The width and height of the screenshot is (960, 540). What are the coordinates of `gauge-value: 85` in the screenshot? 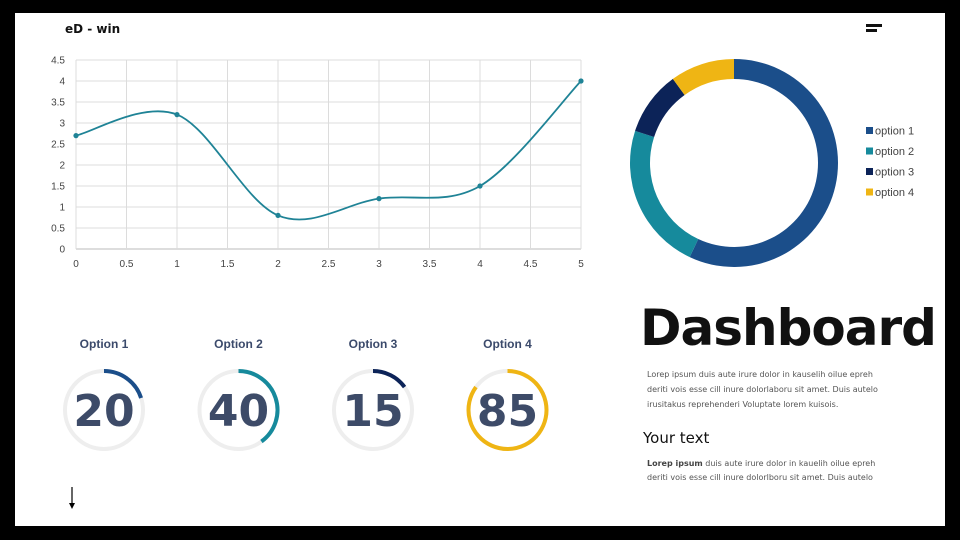 It's located at (507, 411).